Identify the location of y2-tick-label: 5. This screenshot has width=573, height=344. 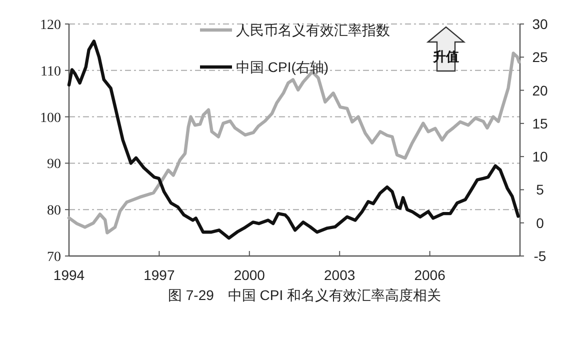
(540, 190).